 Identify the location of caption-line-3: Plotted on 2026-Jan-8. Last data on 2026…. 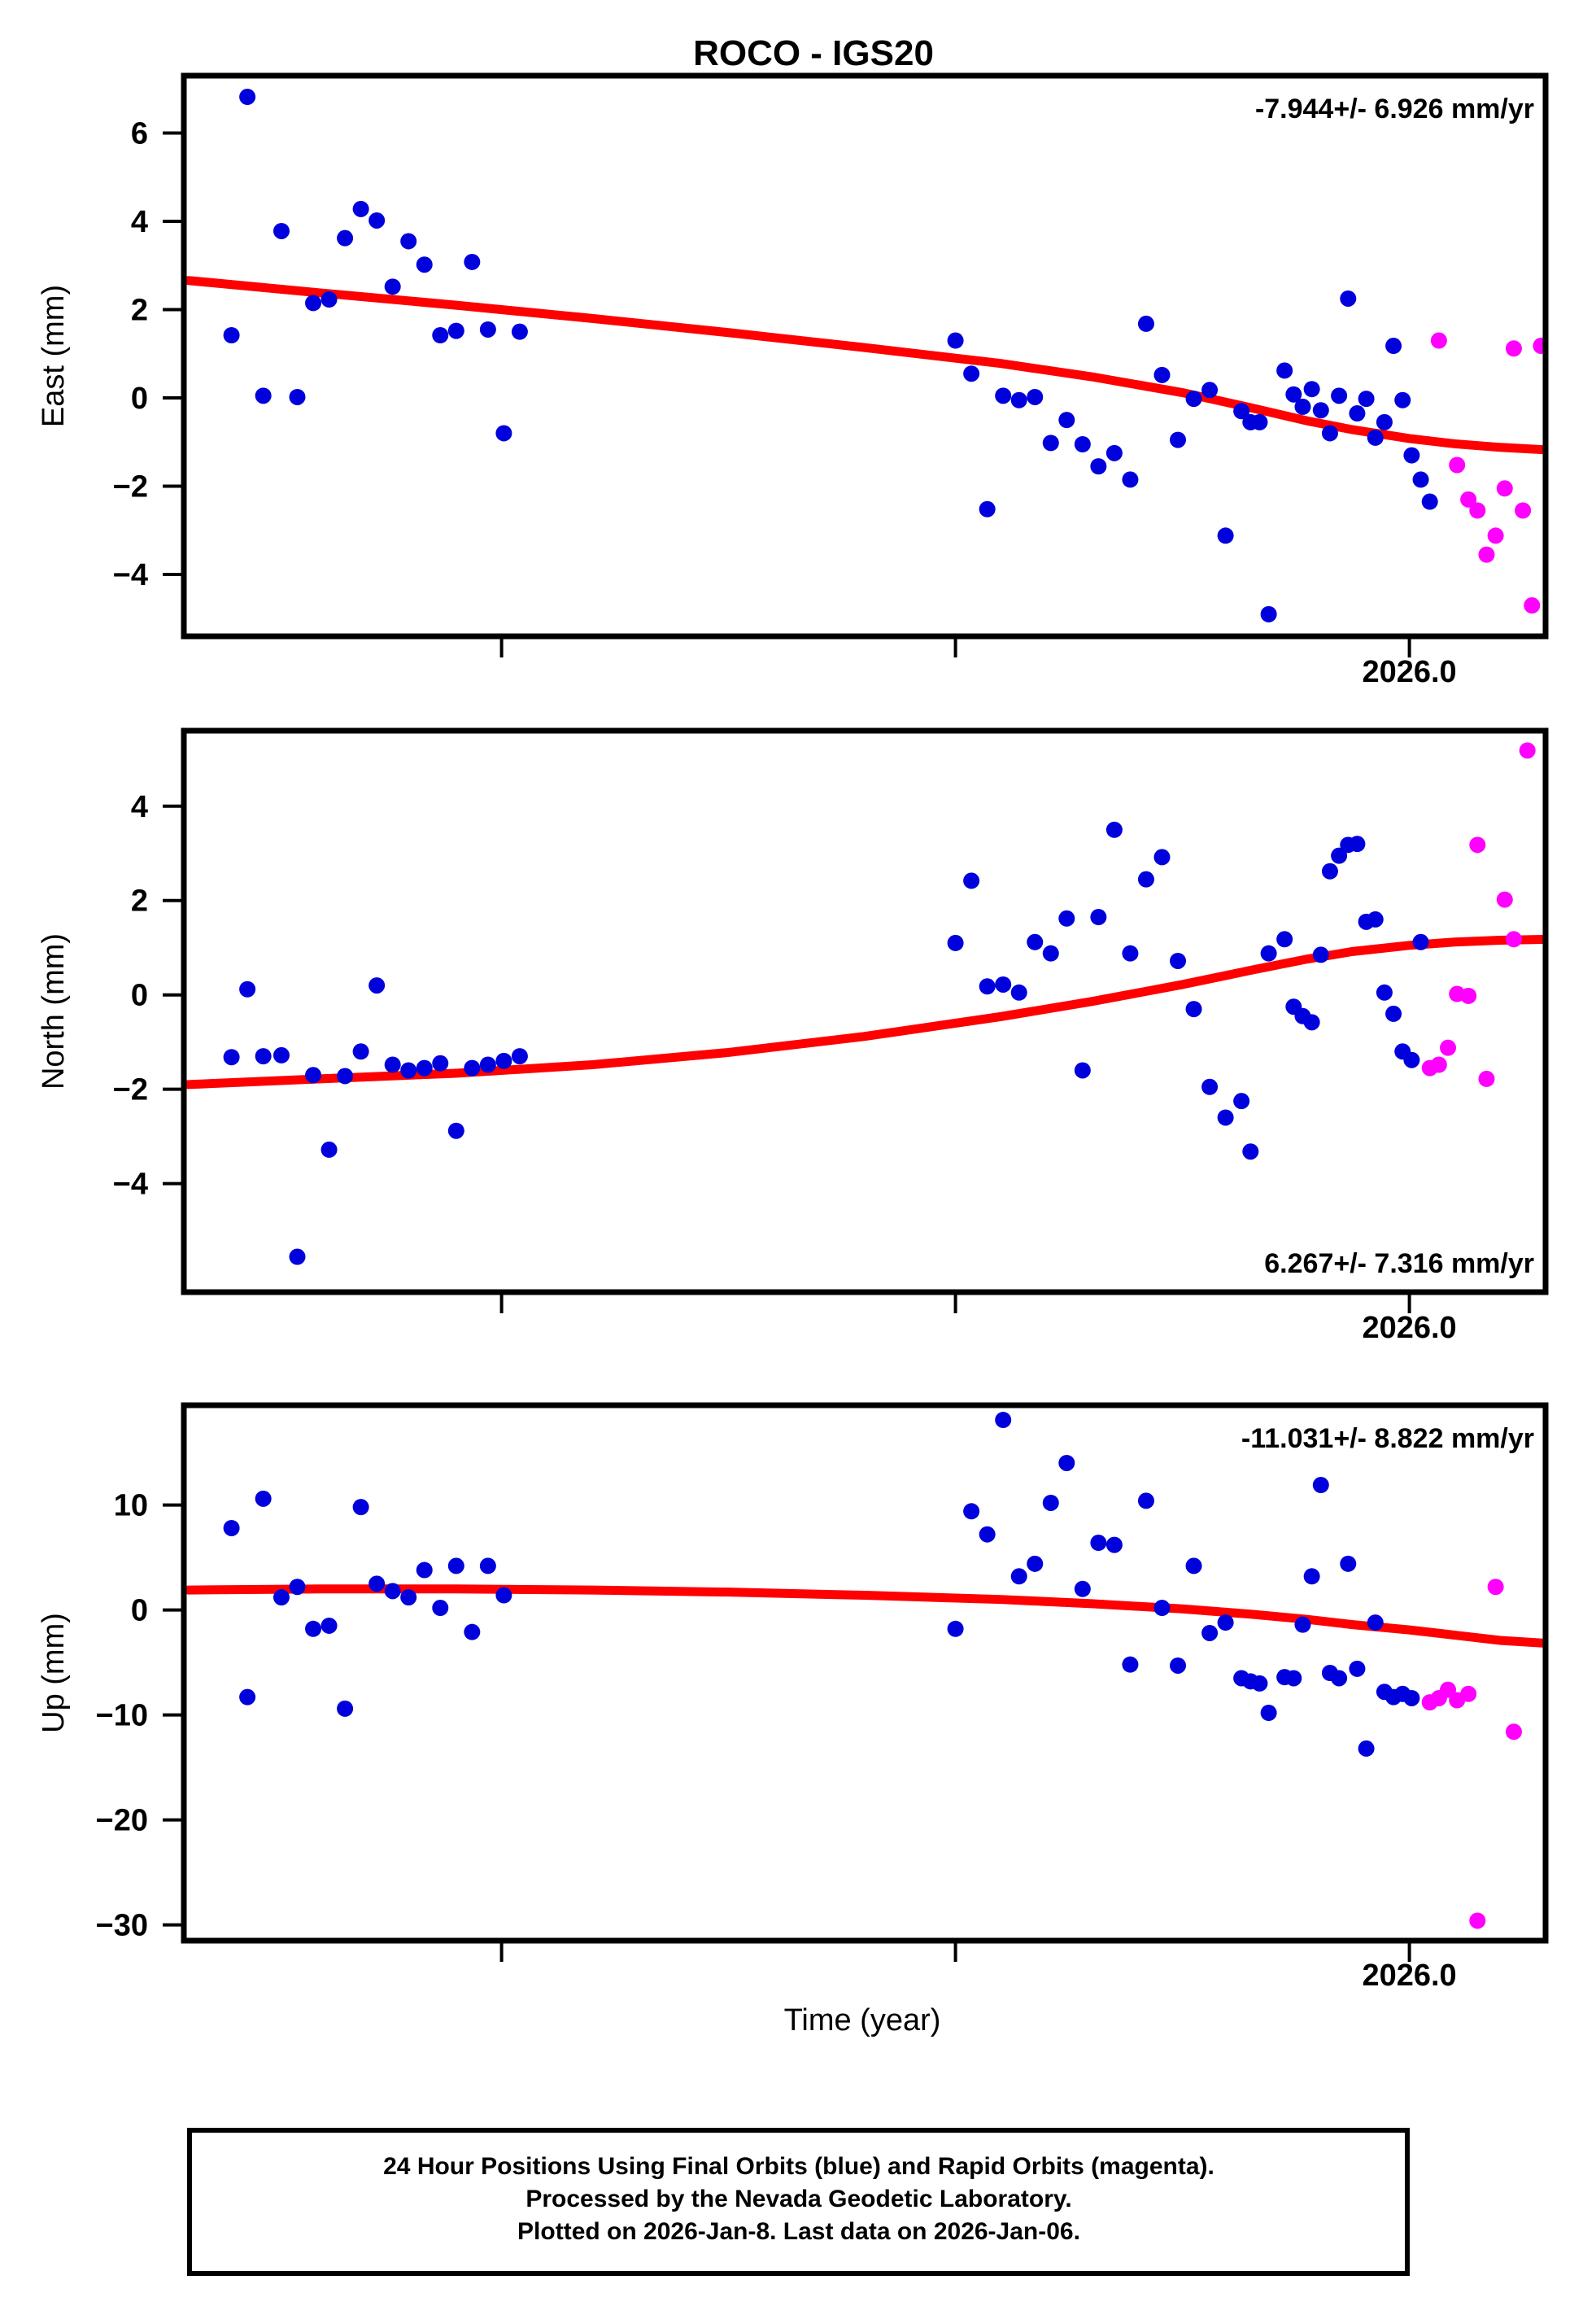
(798, 2231).